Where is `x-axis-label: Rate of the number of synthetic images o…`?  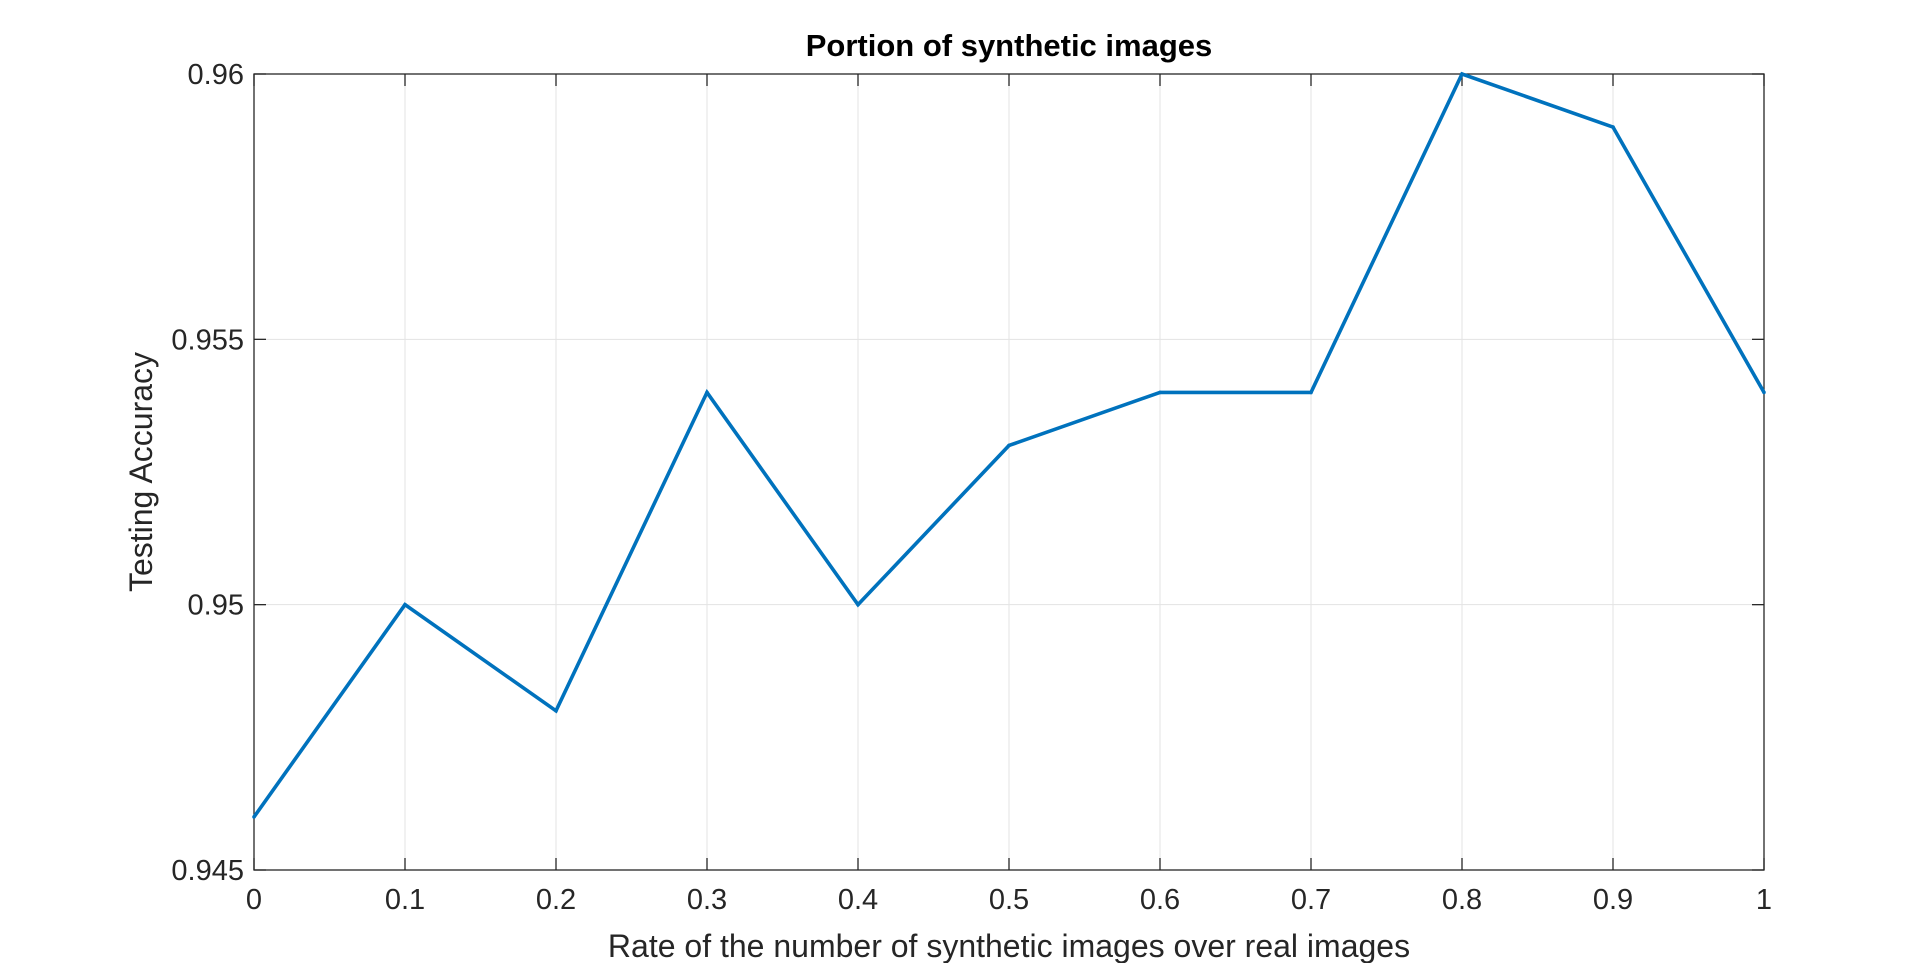
x-axis-label: Rate of the number of synthetic images o… is located at coordinates (1009, 945).